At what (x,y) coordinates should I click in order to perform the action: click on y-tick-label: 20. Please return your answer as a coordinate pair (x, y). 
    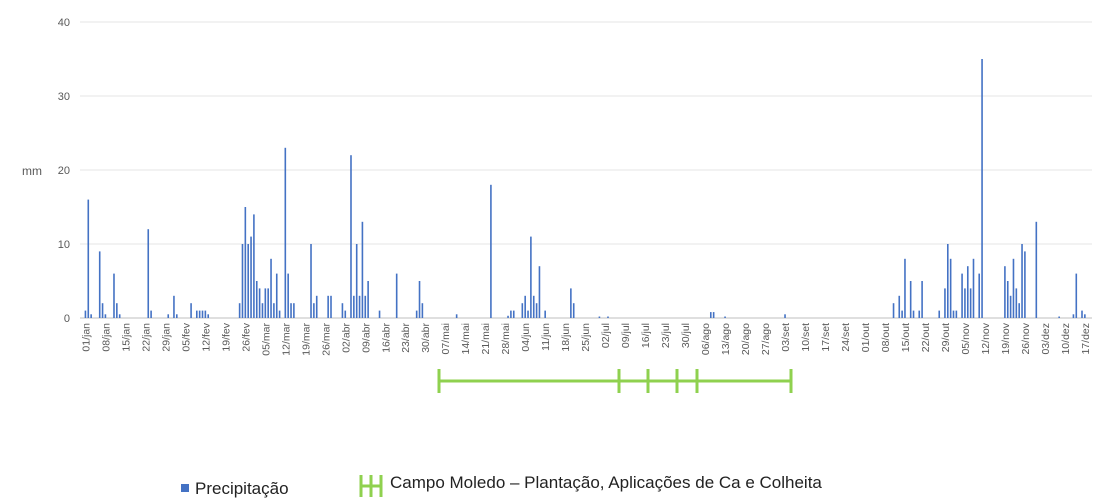
    Looking at the image, I should click on (64, 171).